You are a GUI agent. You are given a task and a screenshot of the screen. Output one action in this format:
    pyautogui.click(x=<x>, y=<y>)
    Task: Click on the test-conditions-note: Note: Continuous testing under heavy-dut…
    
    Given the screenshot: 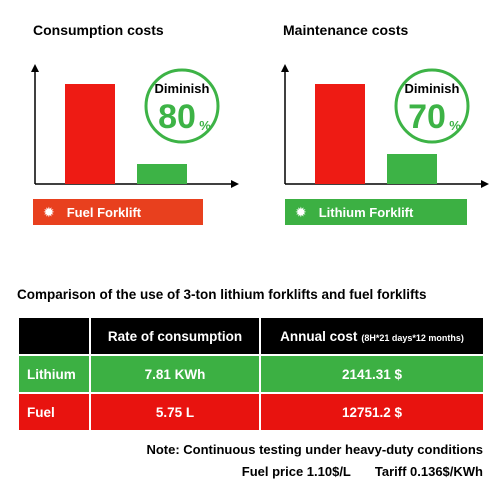 What is the action you would take?
    pyautogui.click(x=314, y=449)
    